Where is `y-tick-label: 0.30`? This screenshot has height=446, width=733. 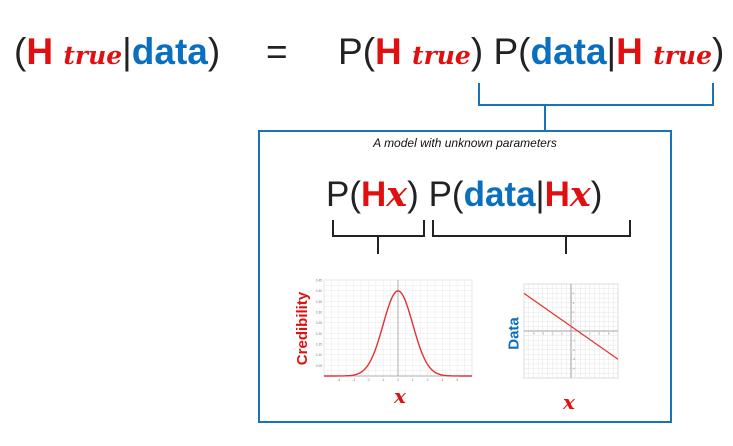 y-tick-label: 0.30 is located at coordinates (319, 313).